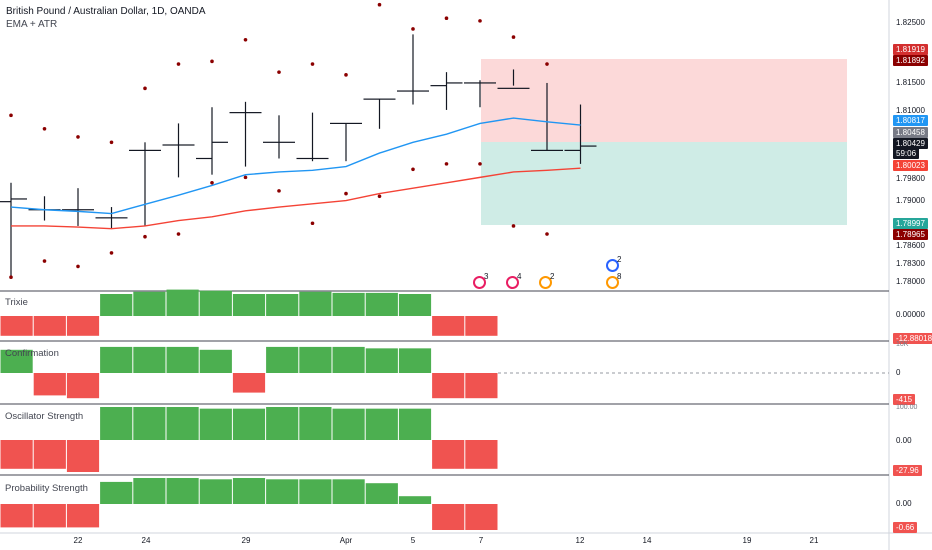 This screenshot has width=932, height=550. What do you see at coordinates (32, 24) in the screenshot?
I see `indicator-legend: EMA + ATR` at bounding box center [32, 24].